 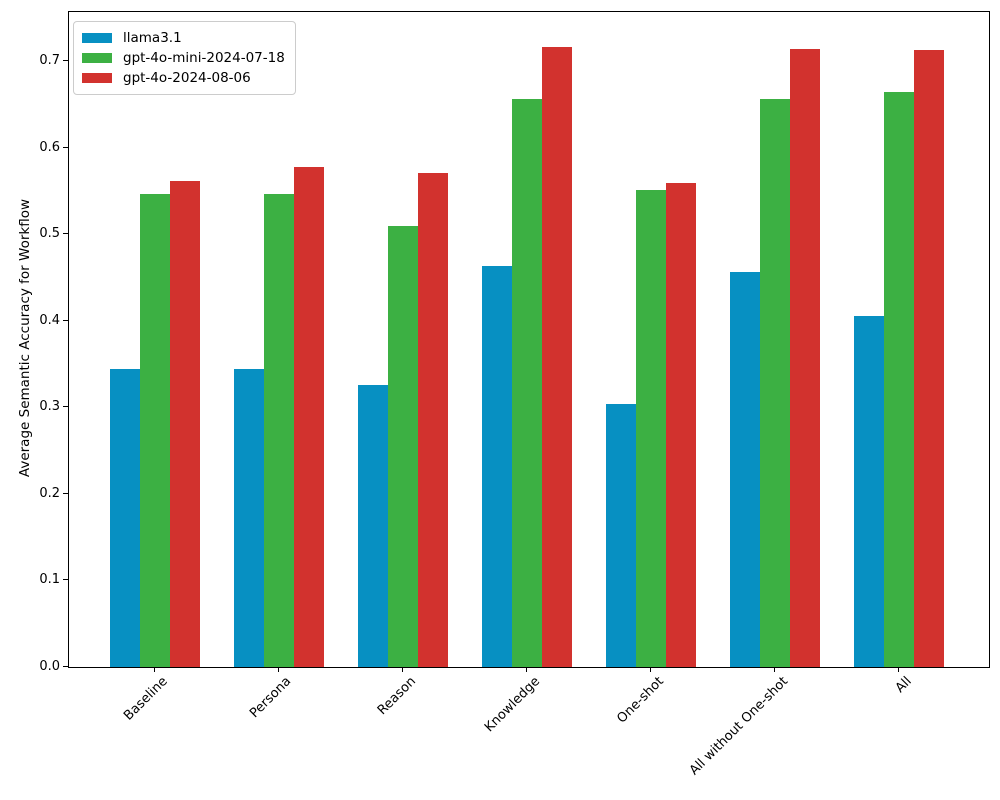 What do you see at coordinates (152, 38) in the screenshot?
I see `legend-label: llama3.1` at bounding box center [152, 38].